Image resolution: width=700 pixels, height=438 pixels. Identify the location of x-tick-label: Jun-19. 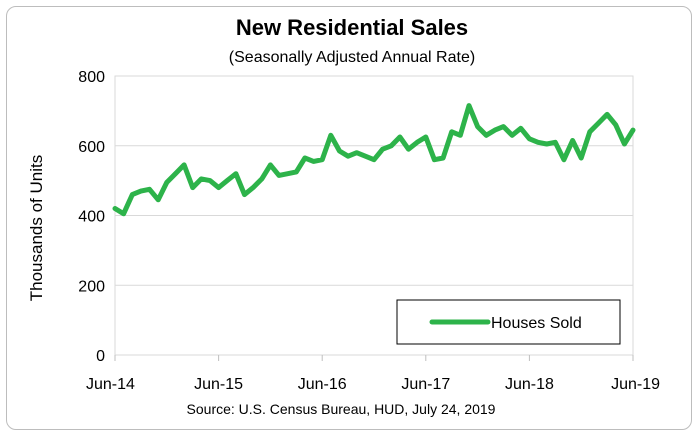
(635, 384).